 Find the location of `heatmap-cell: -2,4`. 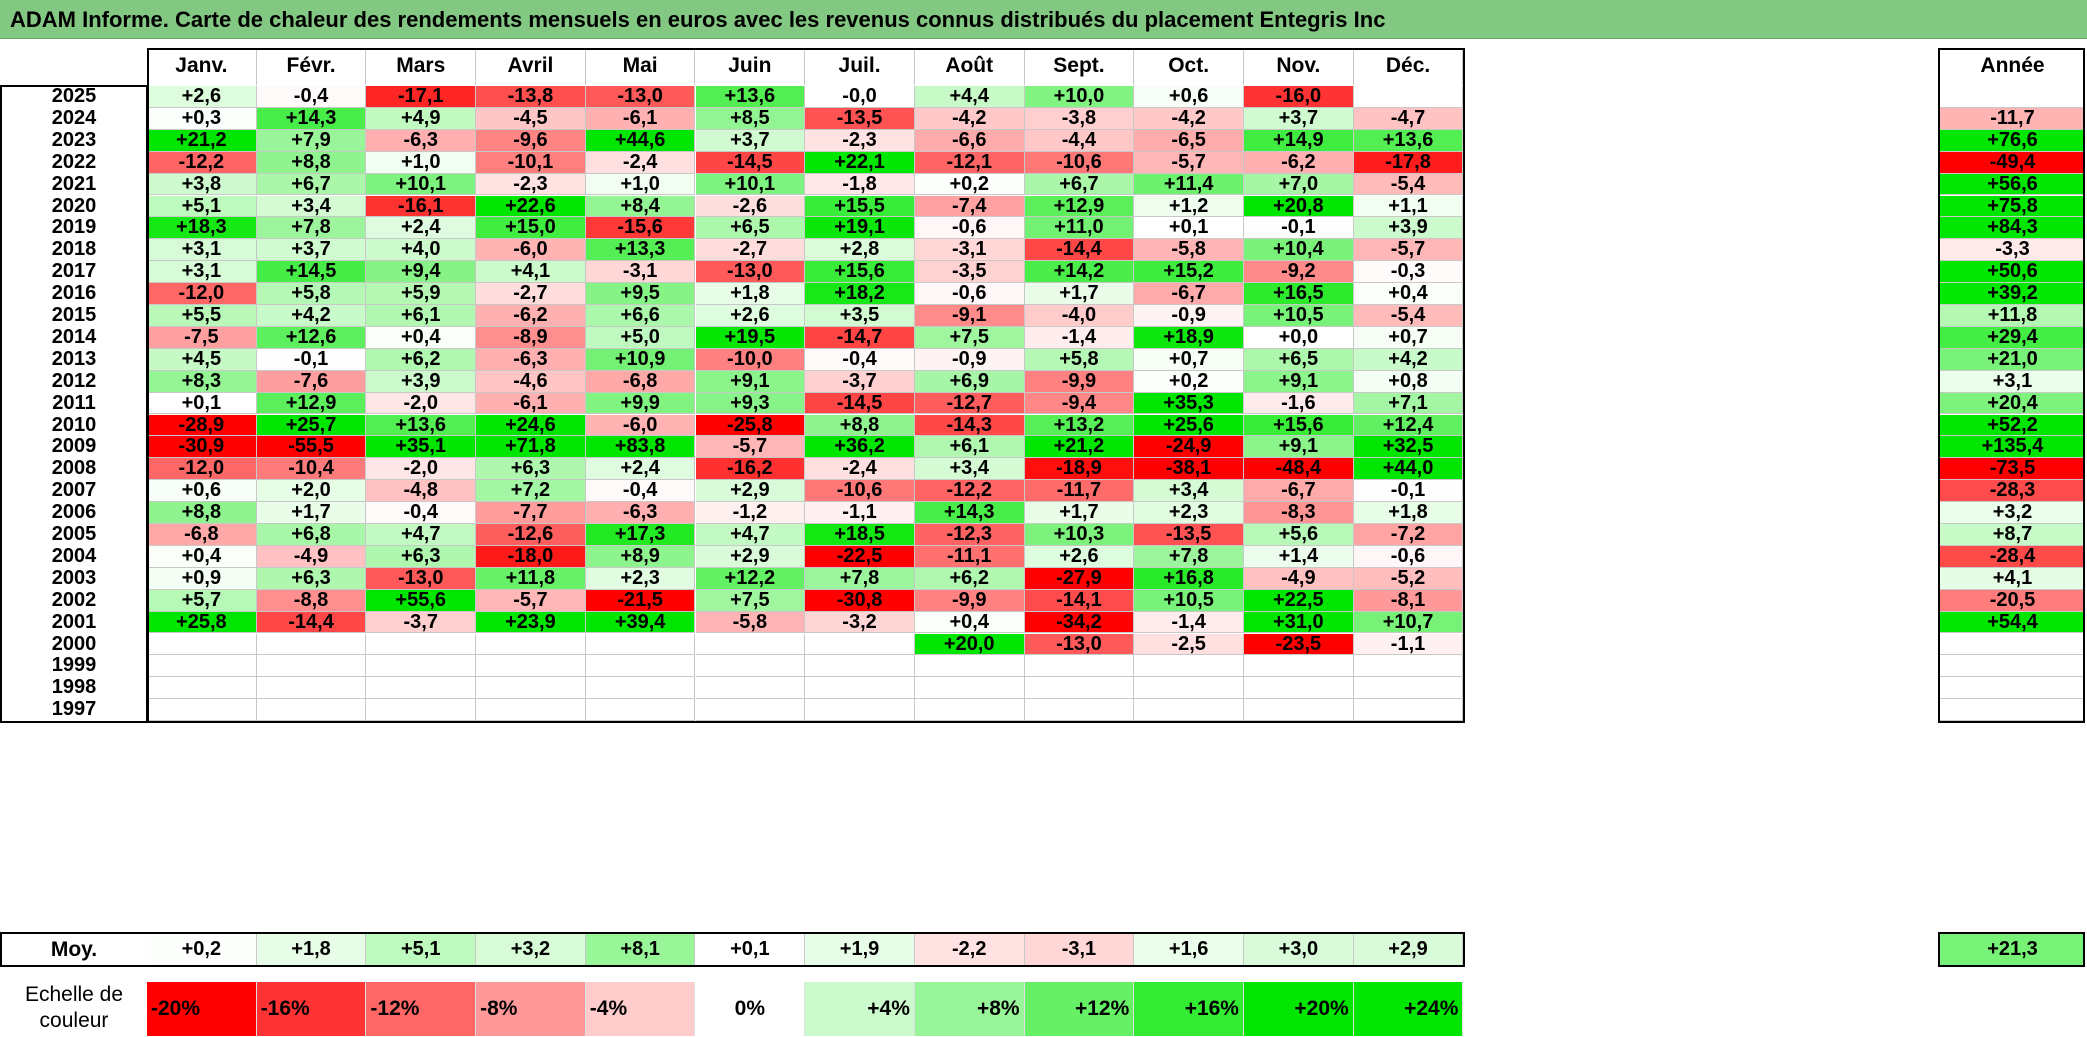

heatmap-cell: -2,4 is located at coordinates (640, 162).